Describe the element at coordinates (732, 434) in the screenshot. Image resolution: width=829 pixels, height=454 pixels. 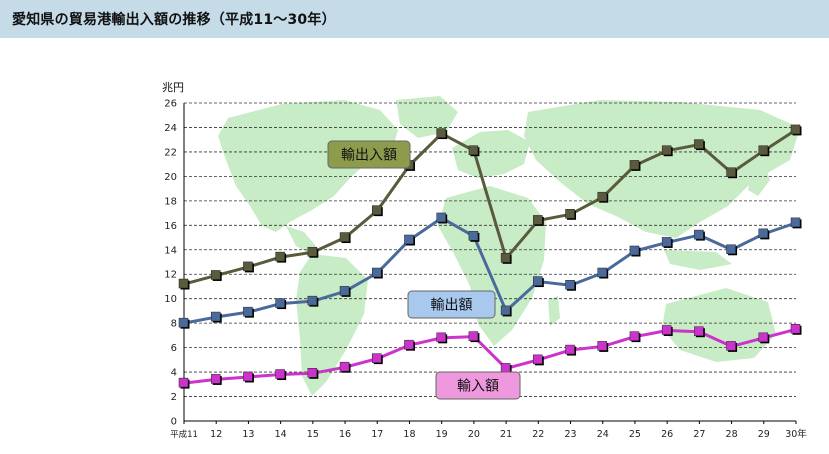
I see `x-tick-label: 28` at that location.